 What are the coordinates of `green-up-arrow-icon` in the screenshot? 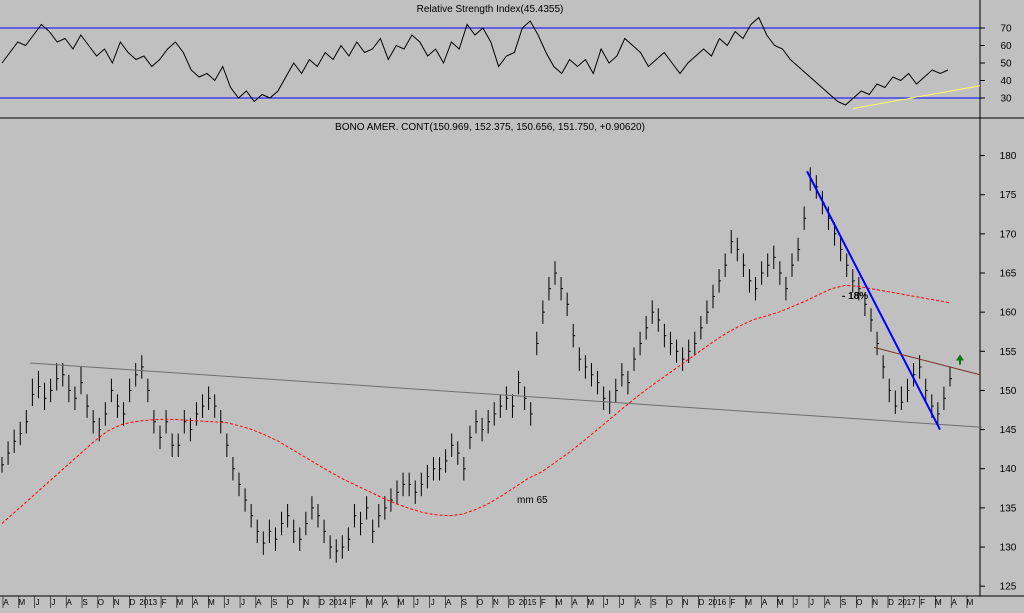 It's located at (960, 357).